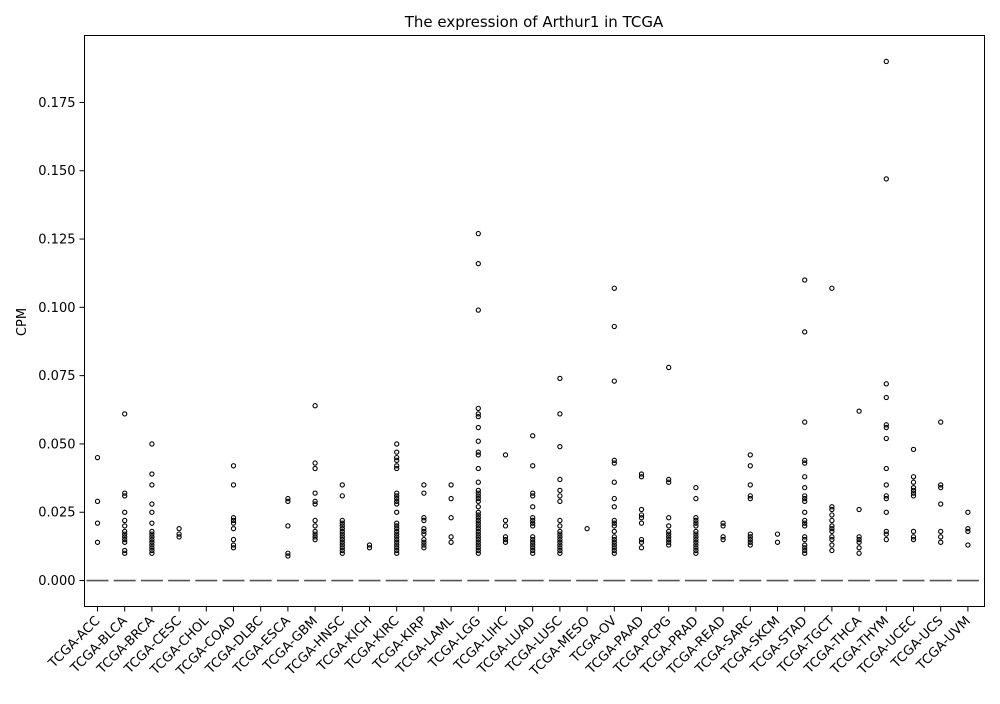  What do you see at coordinates (56, 240) in the screenshot?
I see `y-tick-label: 0.125` at bounding box center [56, 240].